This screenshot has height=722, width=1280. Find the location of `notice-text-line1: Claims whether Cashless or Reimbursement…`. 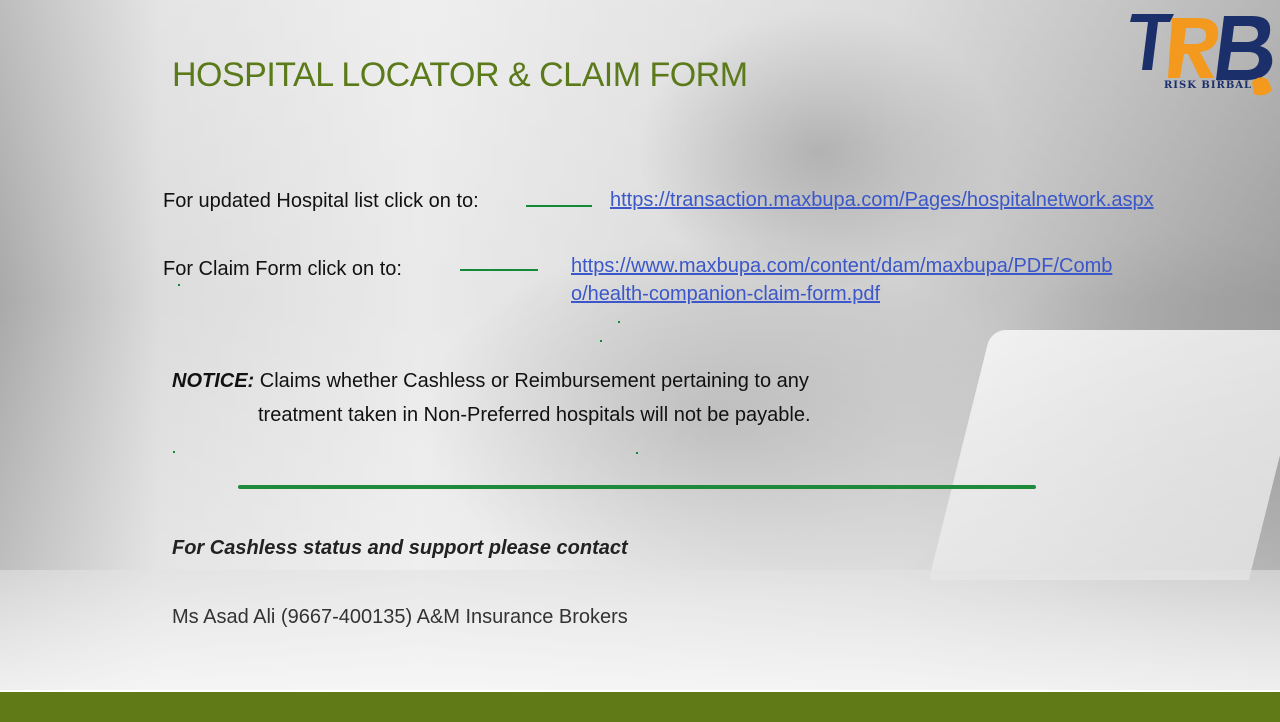

notice-text-line1: Claims whether Cashless or Reimbursement… is located at coordinates (534, 381).